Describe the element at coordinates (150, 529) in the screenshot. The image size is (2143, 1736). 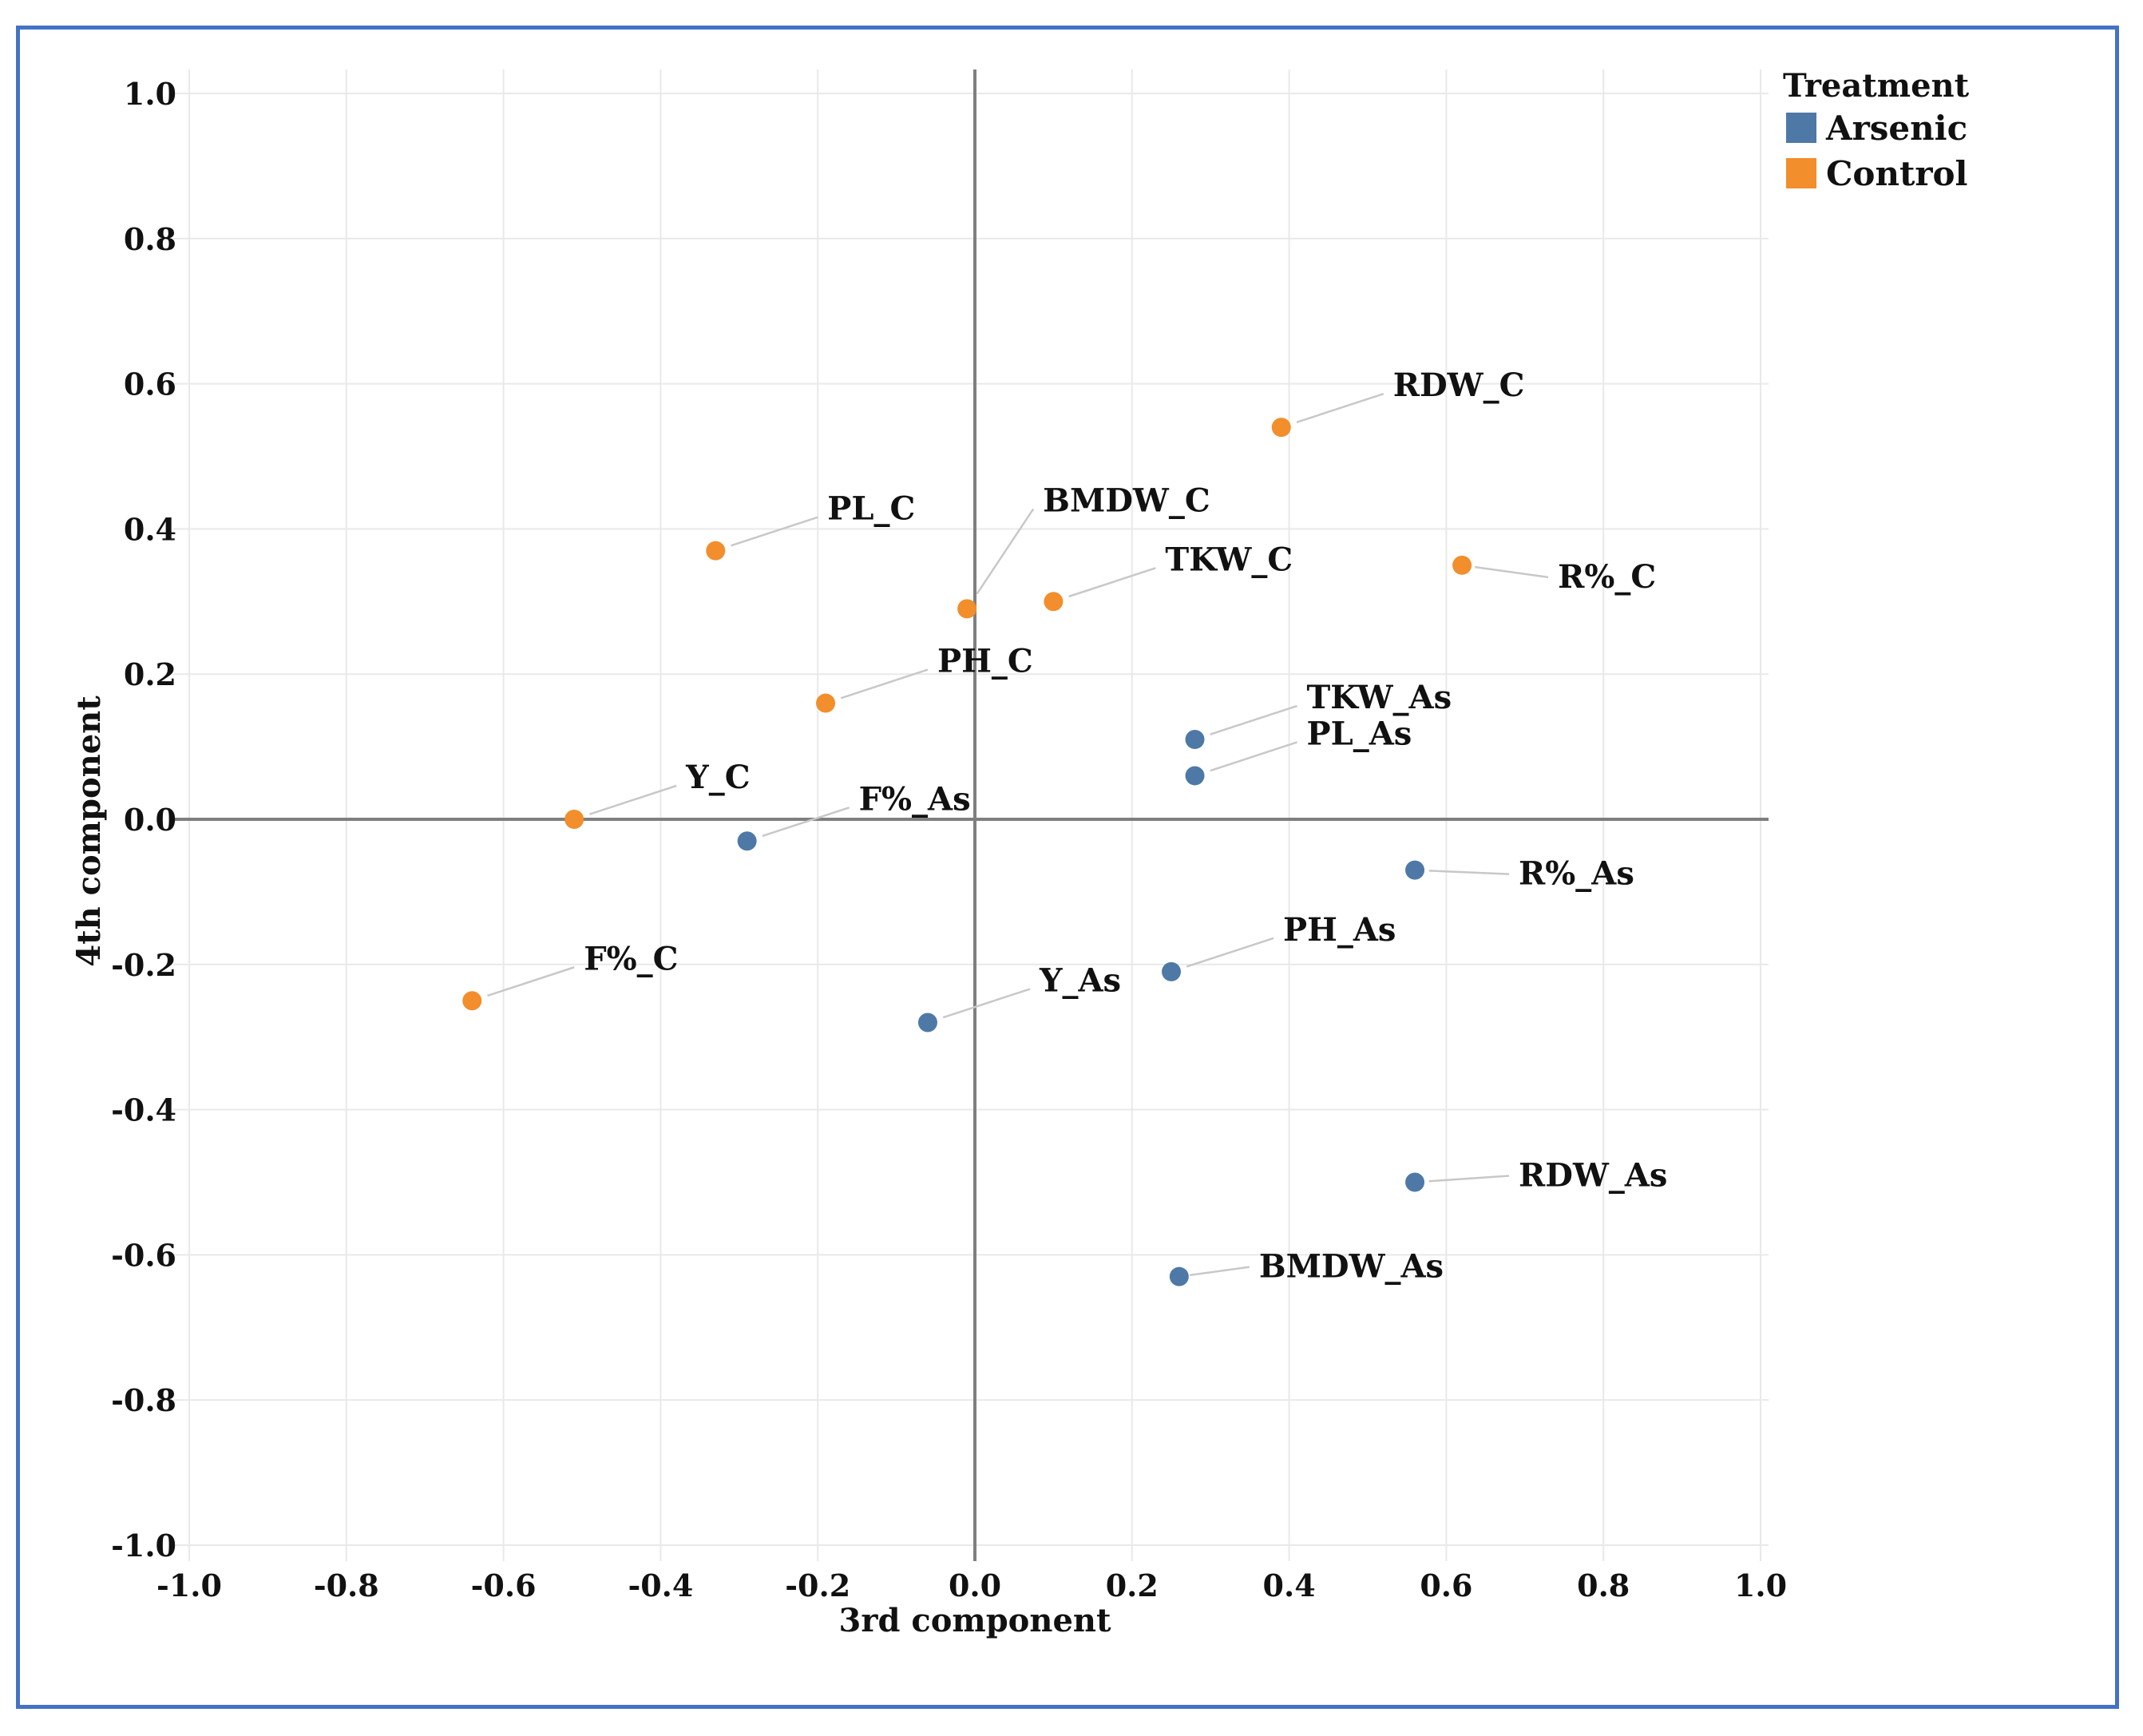
I see `y-tick-label: 0.4` at that location.